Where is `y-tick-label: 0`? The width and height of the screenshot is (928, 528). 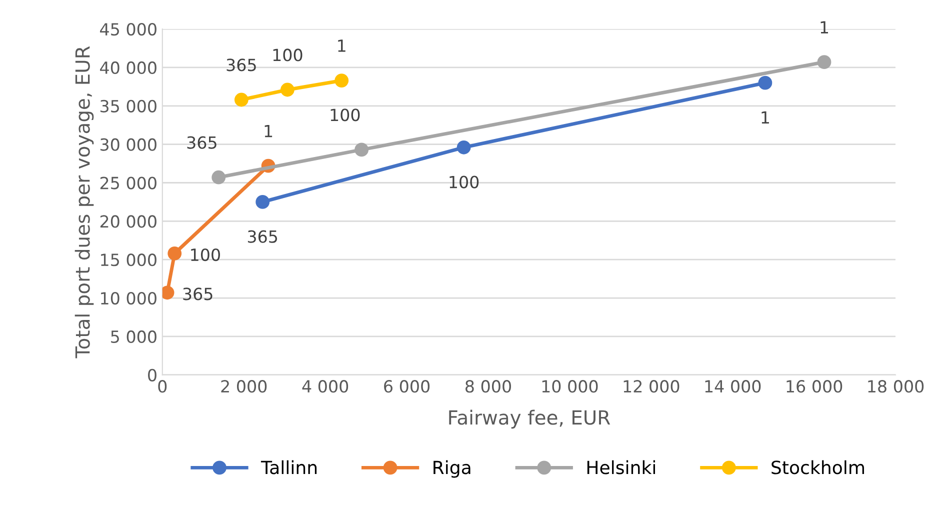 y-tick-label: 0 is located at coordinates (152, 375).